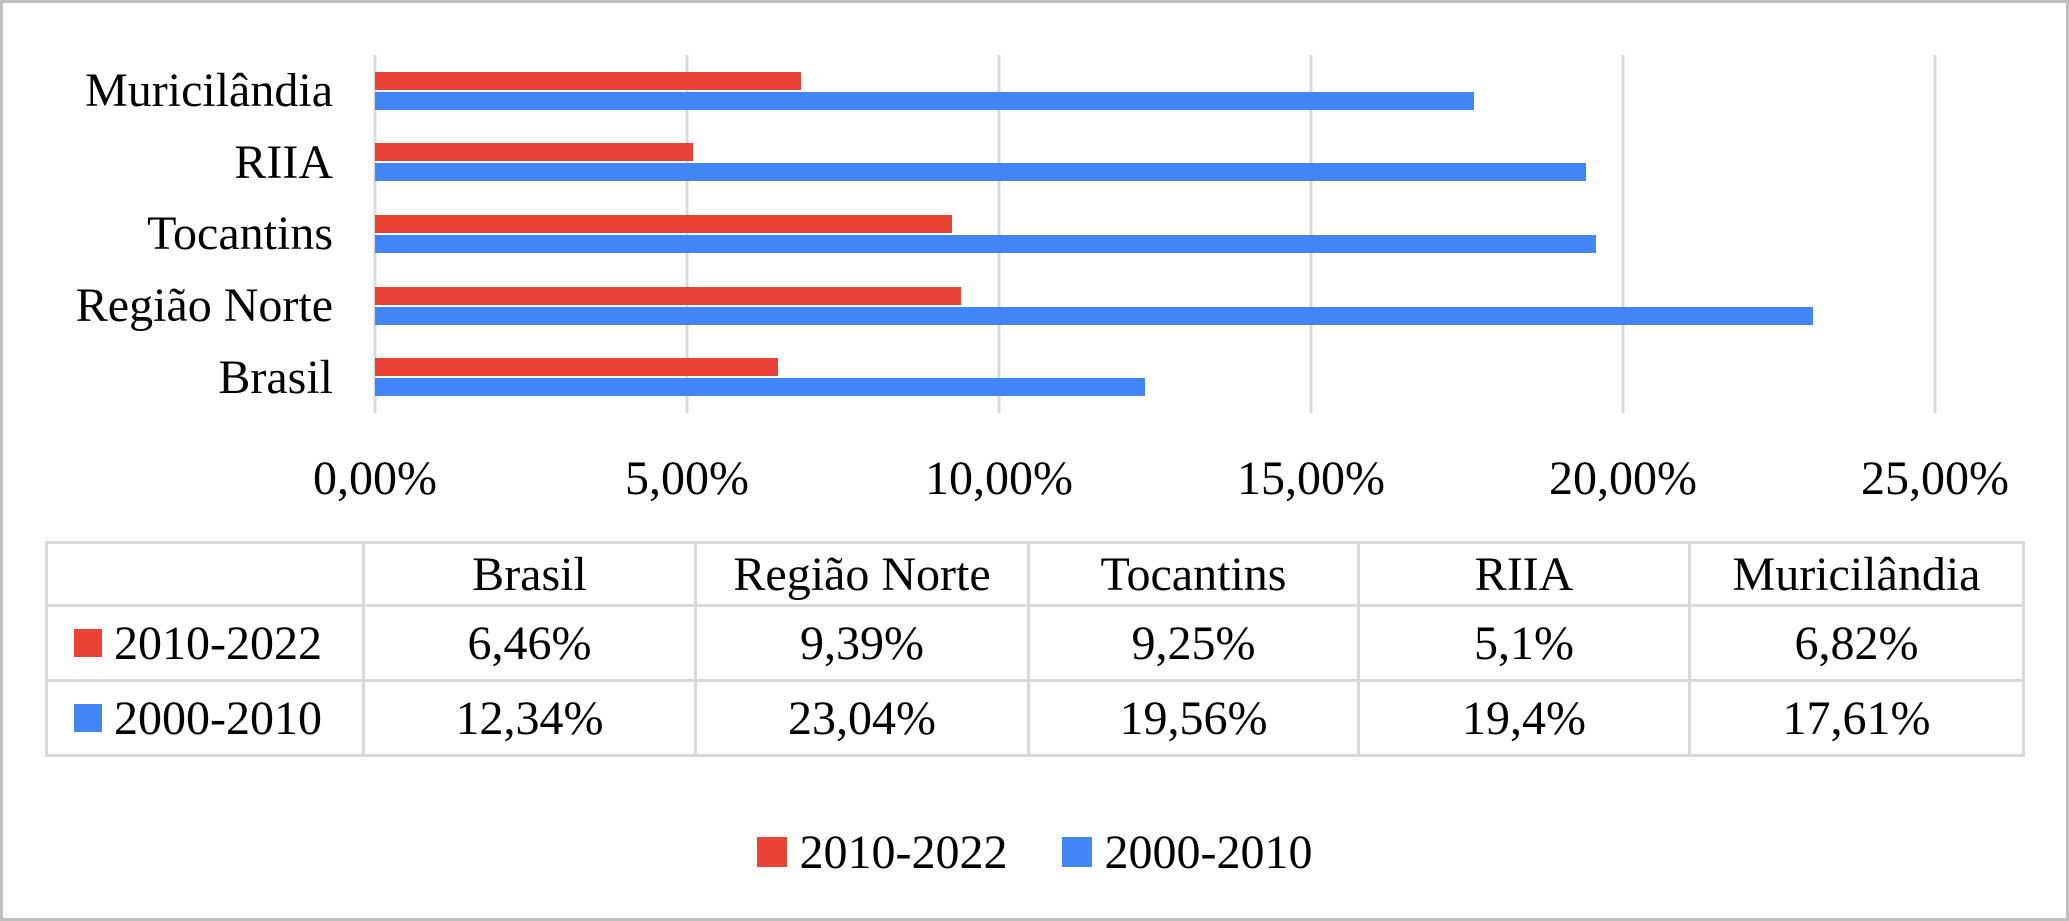  Describe the element at coordinates (1856, 574) in the screenshot. I see `table-column-header: Muricilândia` at that location.